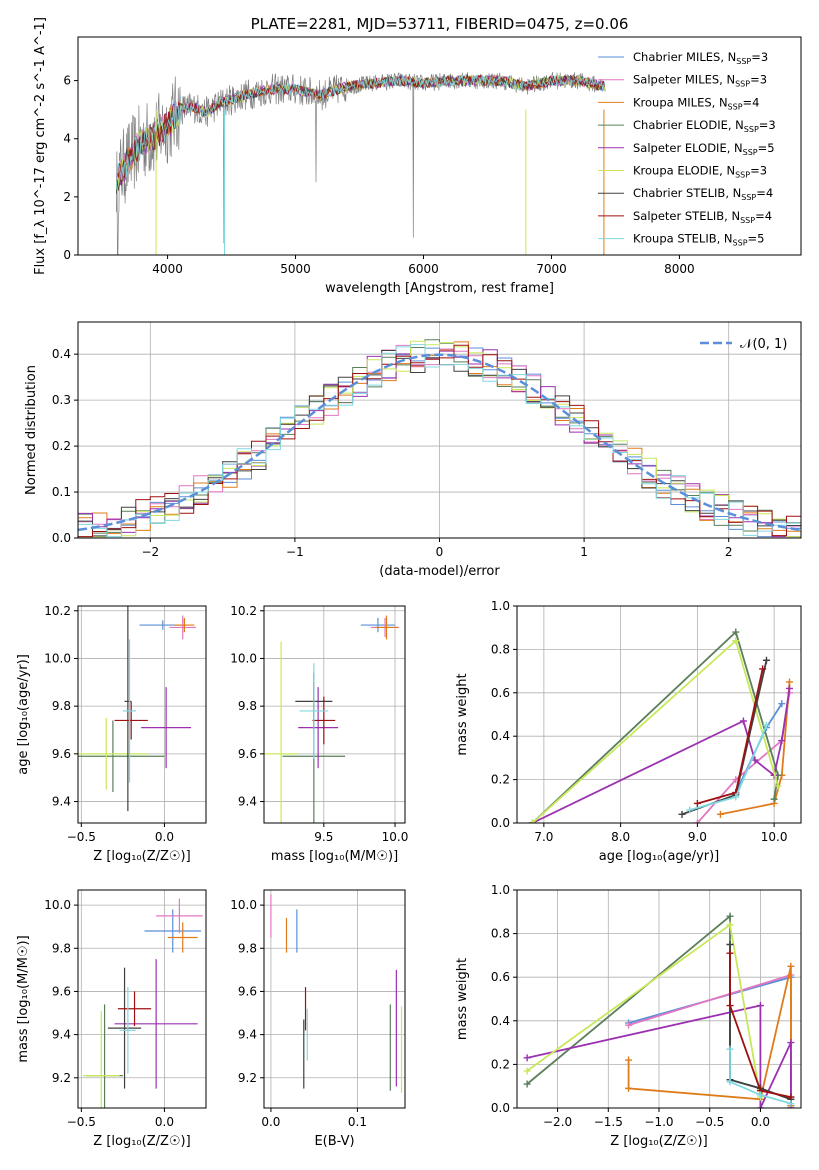 The image size is (819, 1170). I want to click on y-tick-label: 0.3, so click(61, 400).